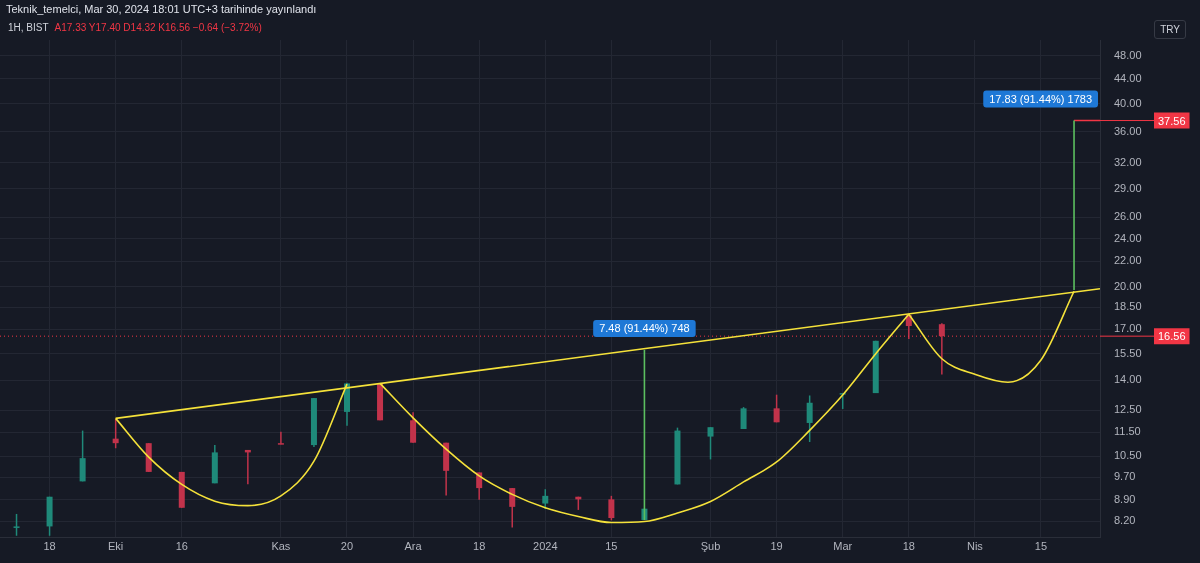  I want to click on y-tick-label: 10.50, so click(1128, 455).